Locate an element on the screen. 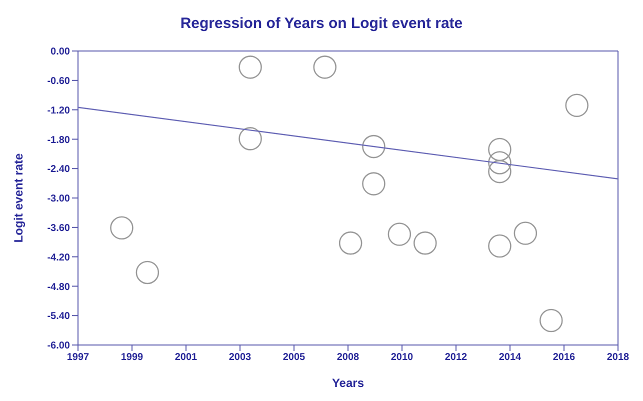  x-tick-label: 2005 is located at coordinates (294, 358).